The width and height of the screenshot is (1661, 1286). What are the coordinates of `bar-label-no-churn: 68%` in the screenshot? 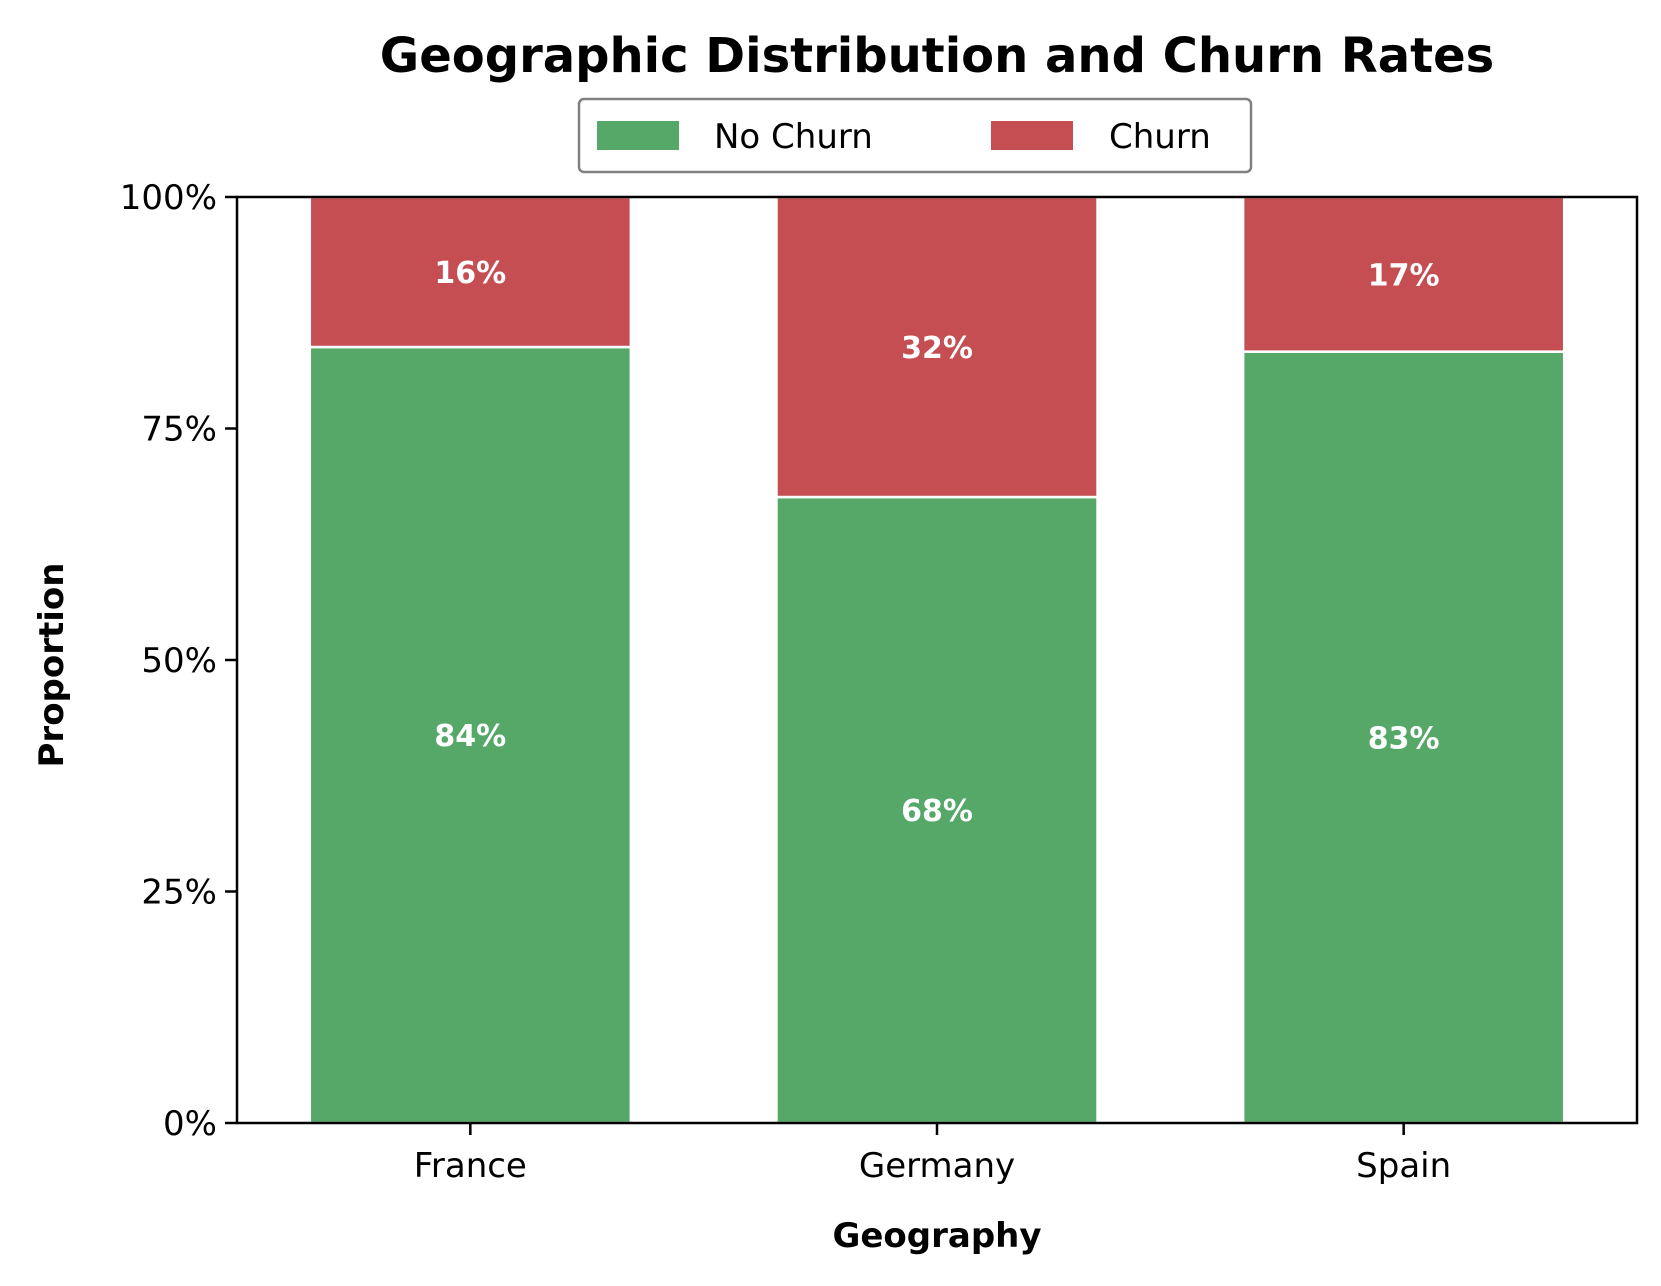 It's located at (937, 811).